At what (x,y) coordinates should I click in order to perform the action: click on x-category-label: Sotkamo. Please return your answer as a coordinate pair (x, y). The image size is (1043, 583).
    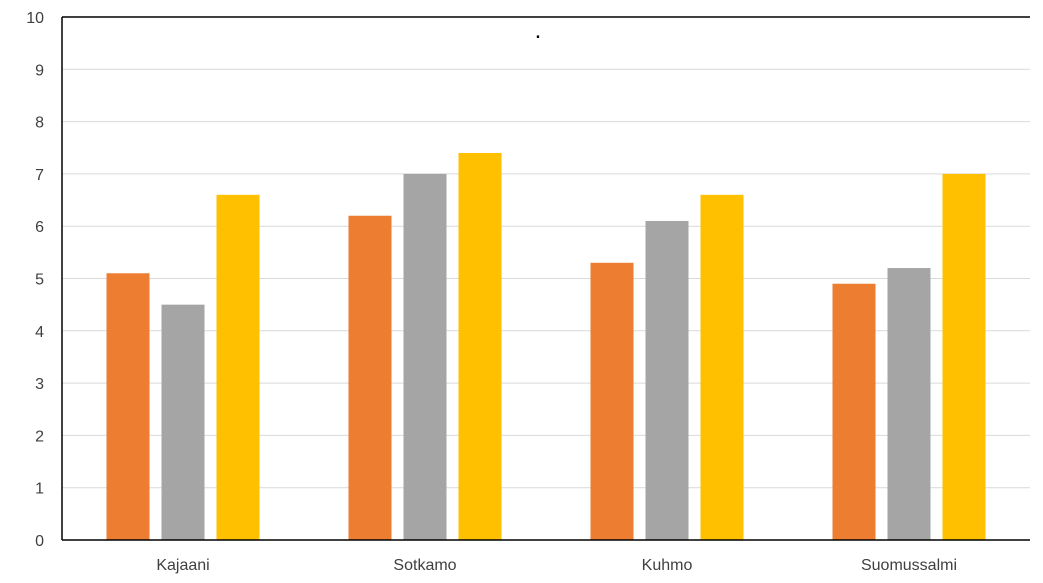
    Looking at the image, I should click on (424, 565).